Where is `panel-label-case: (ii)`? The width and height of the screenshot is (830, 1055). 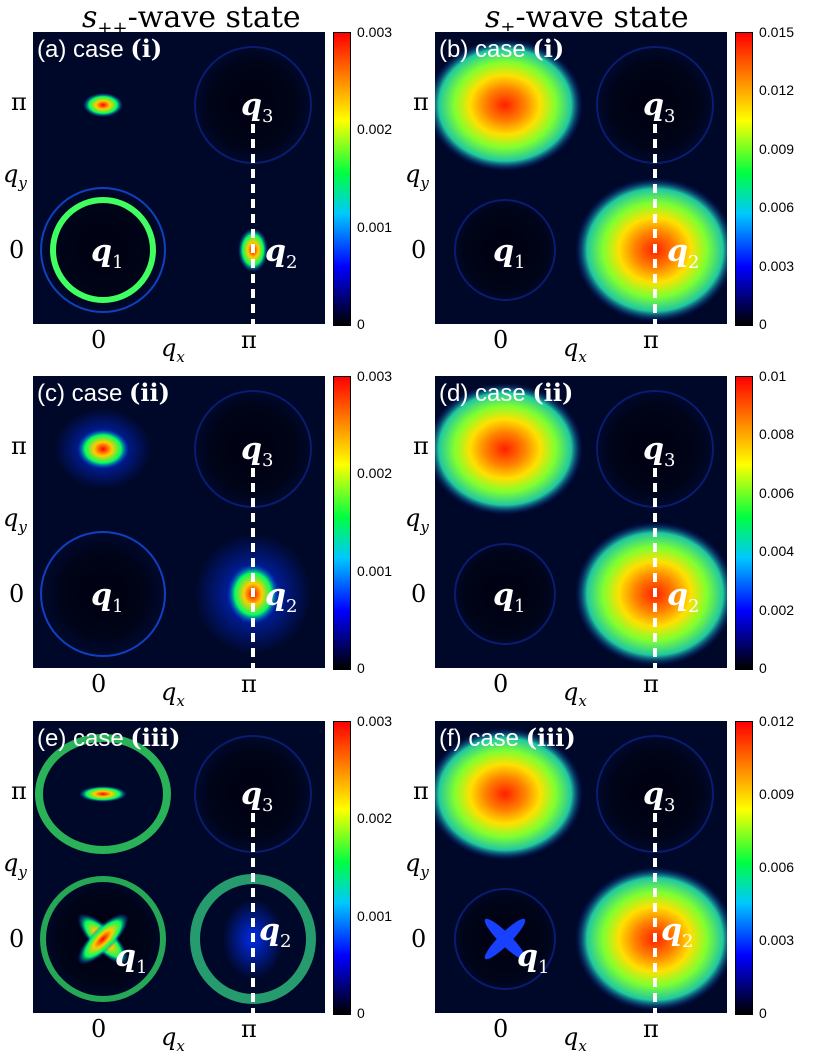 panel-label-case: (ii) is located at coordinates (149, 392).